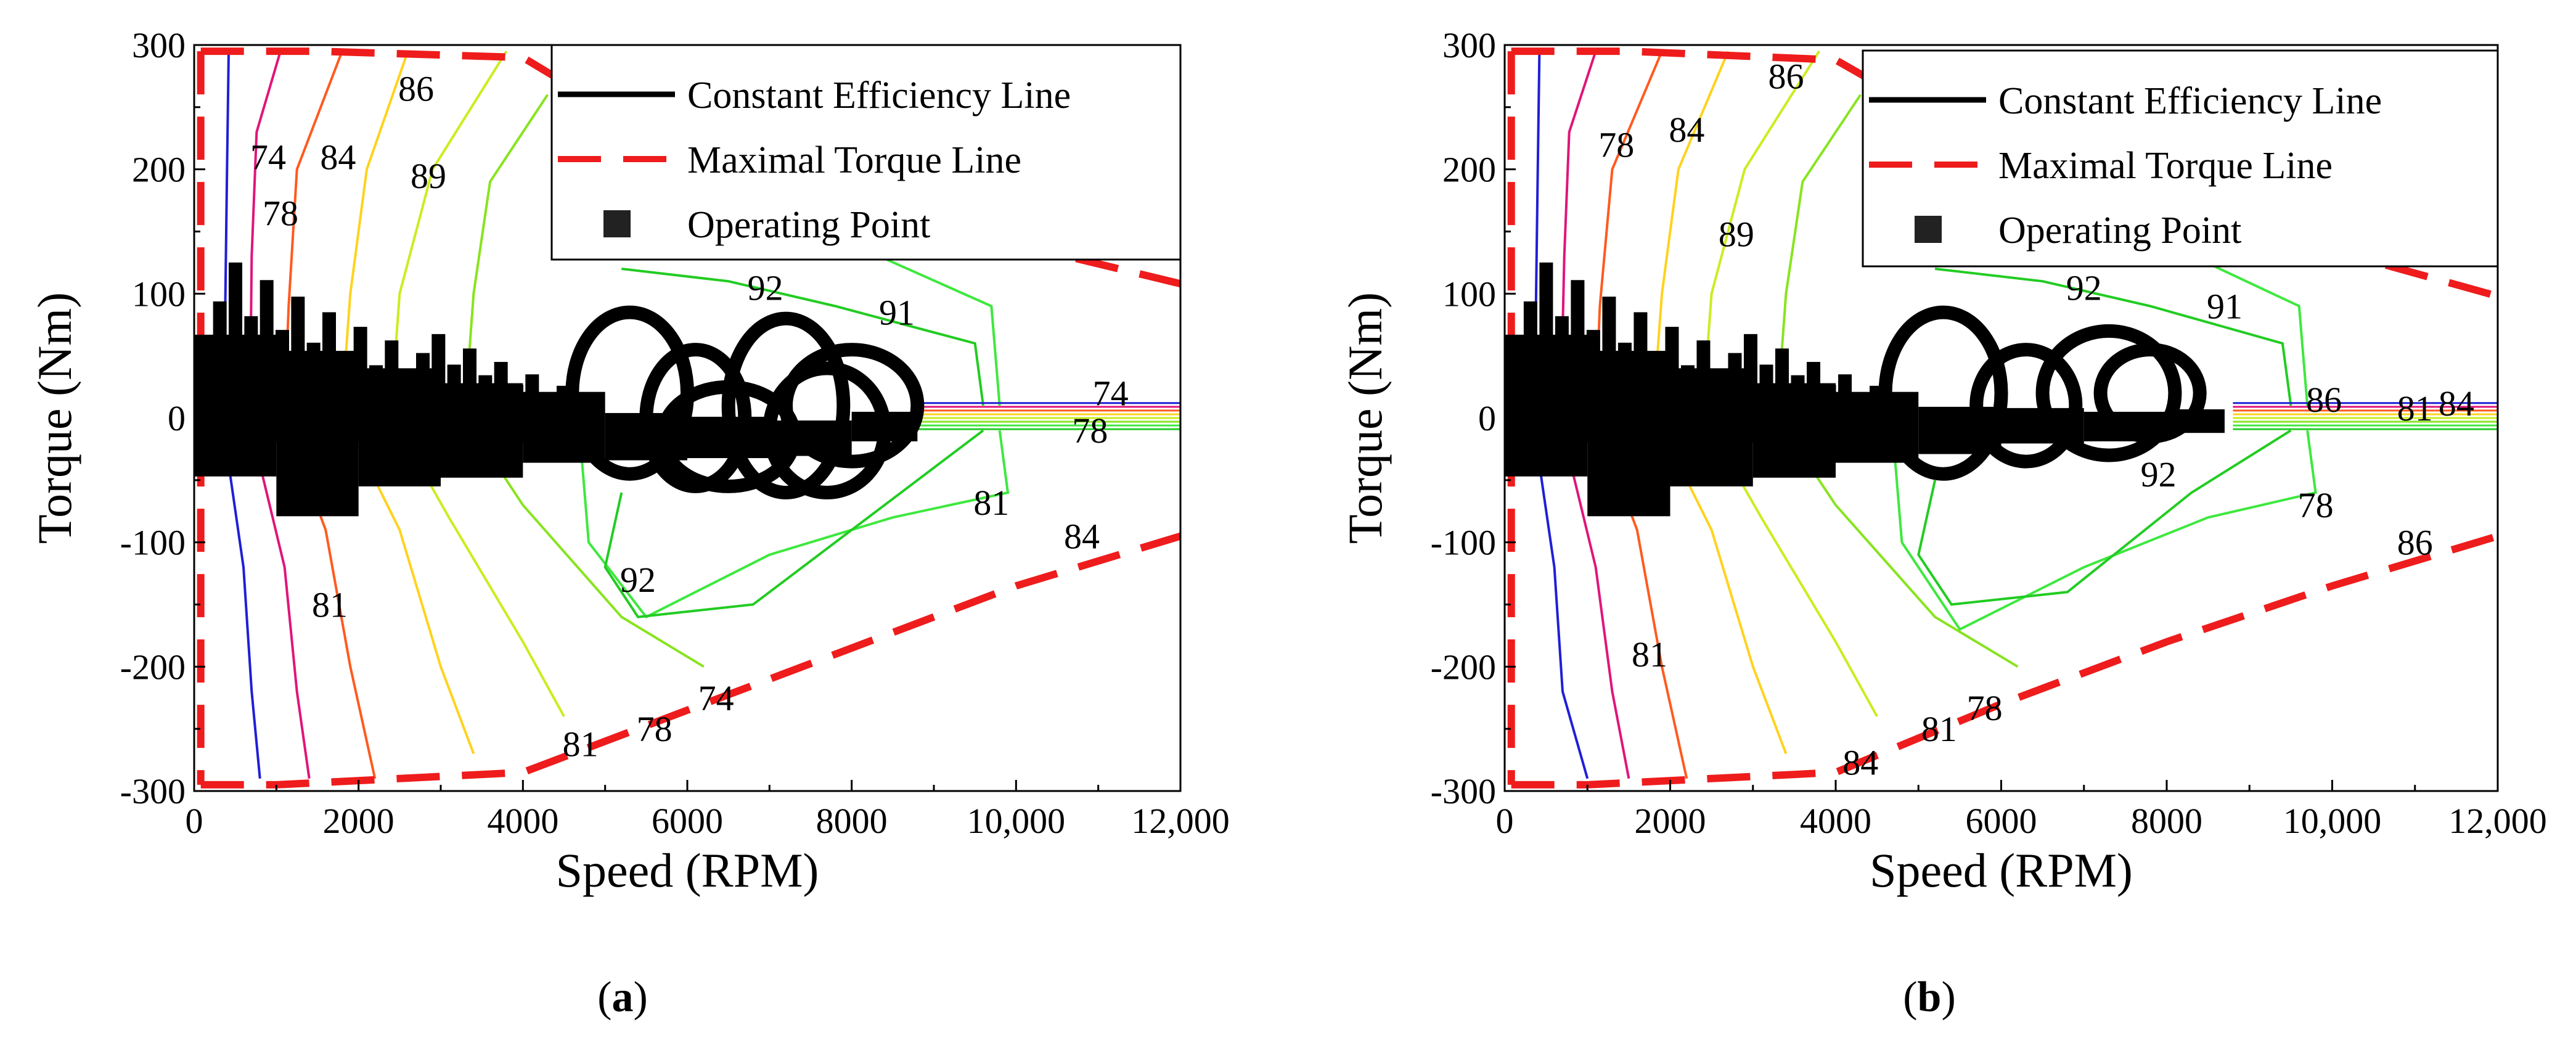  Describe the element at coordinates (2225, 307) in the screenshot. I see `panel-b-contour-label: 91` at that location.